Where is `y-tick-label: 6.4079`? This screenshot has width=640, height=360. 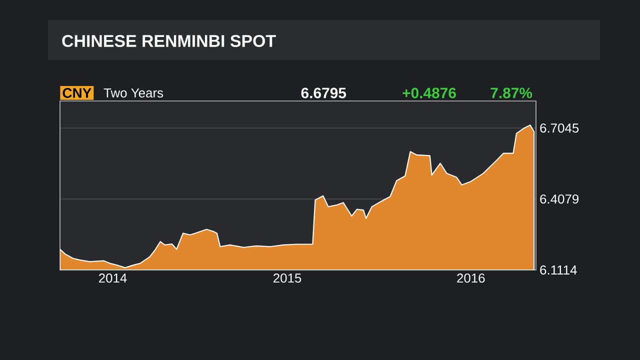 y-tick-label: 6.4079 is located at coordinates (559, 199).